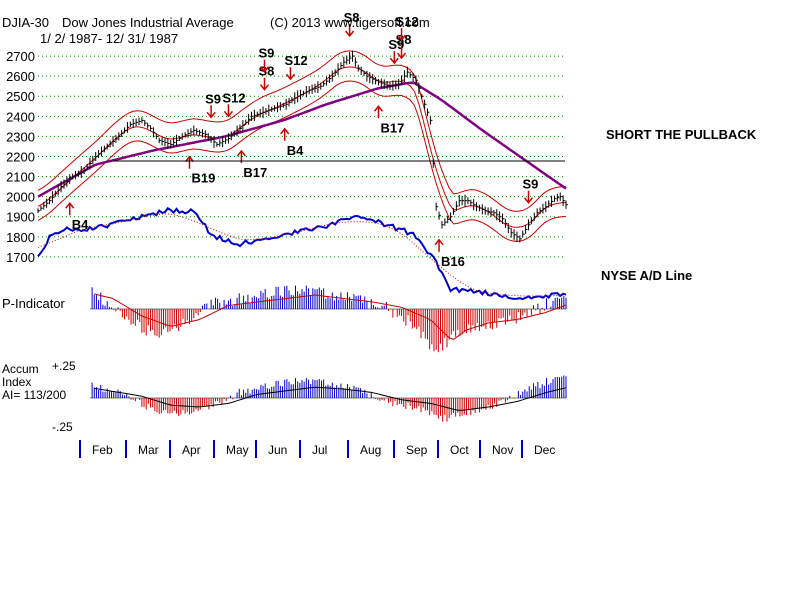  Describe the element at coordinates (64, 366) in the screenshot. I see `accum-top-tick: +.25` at that location.